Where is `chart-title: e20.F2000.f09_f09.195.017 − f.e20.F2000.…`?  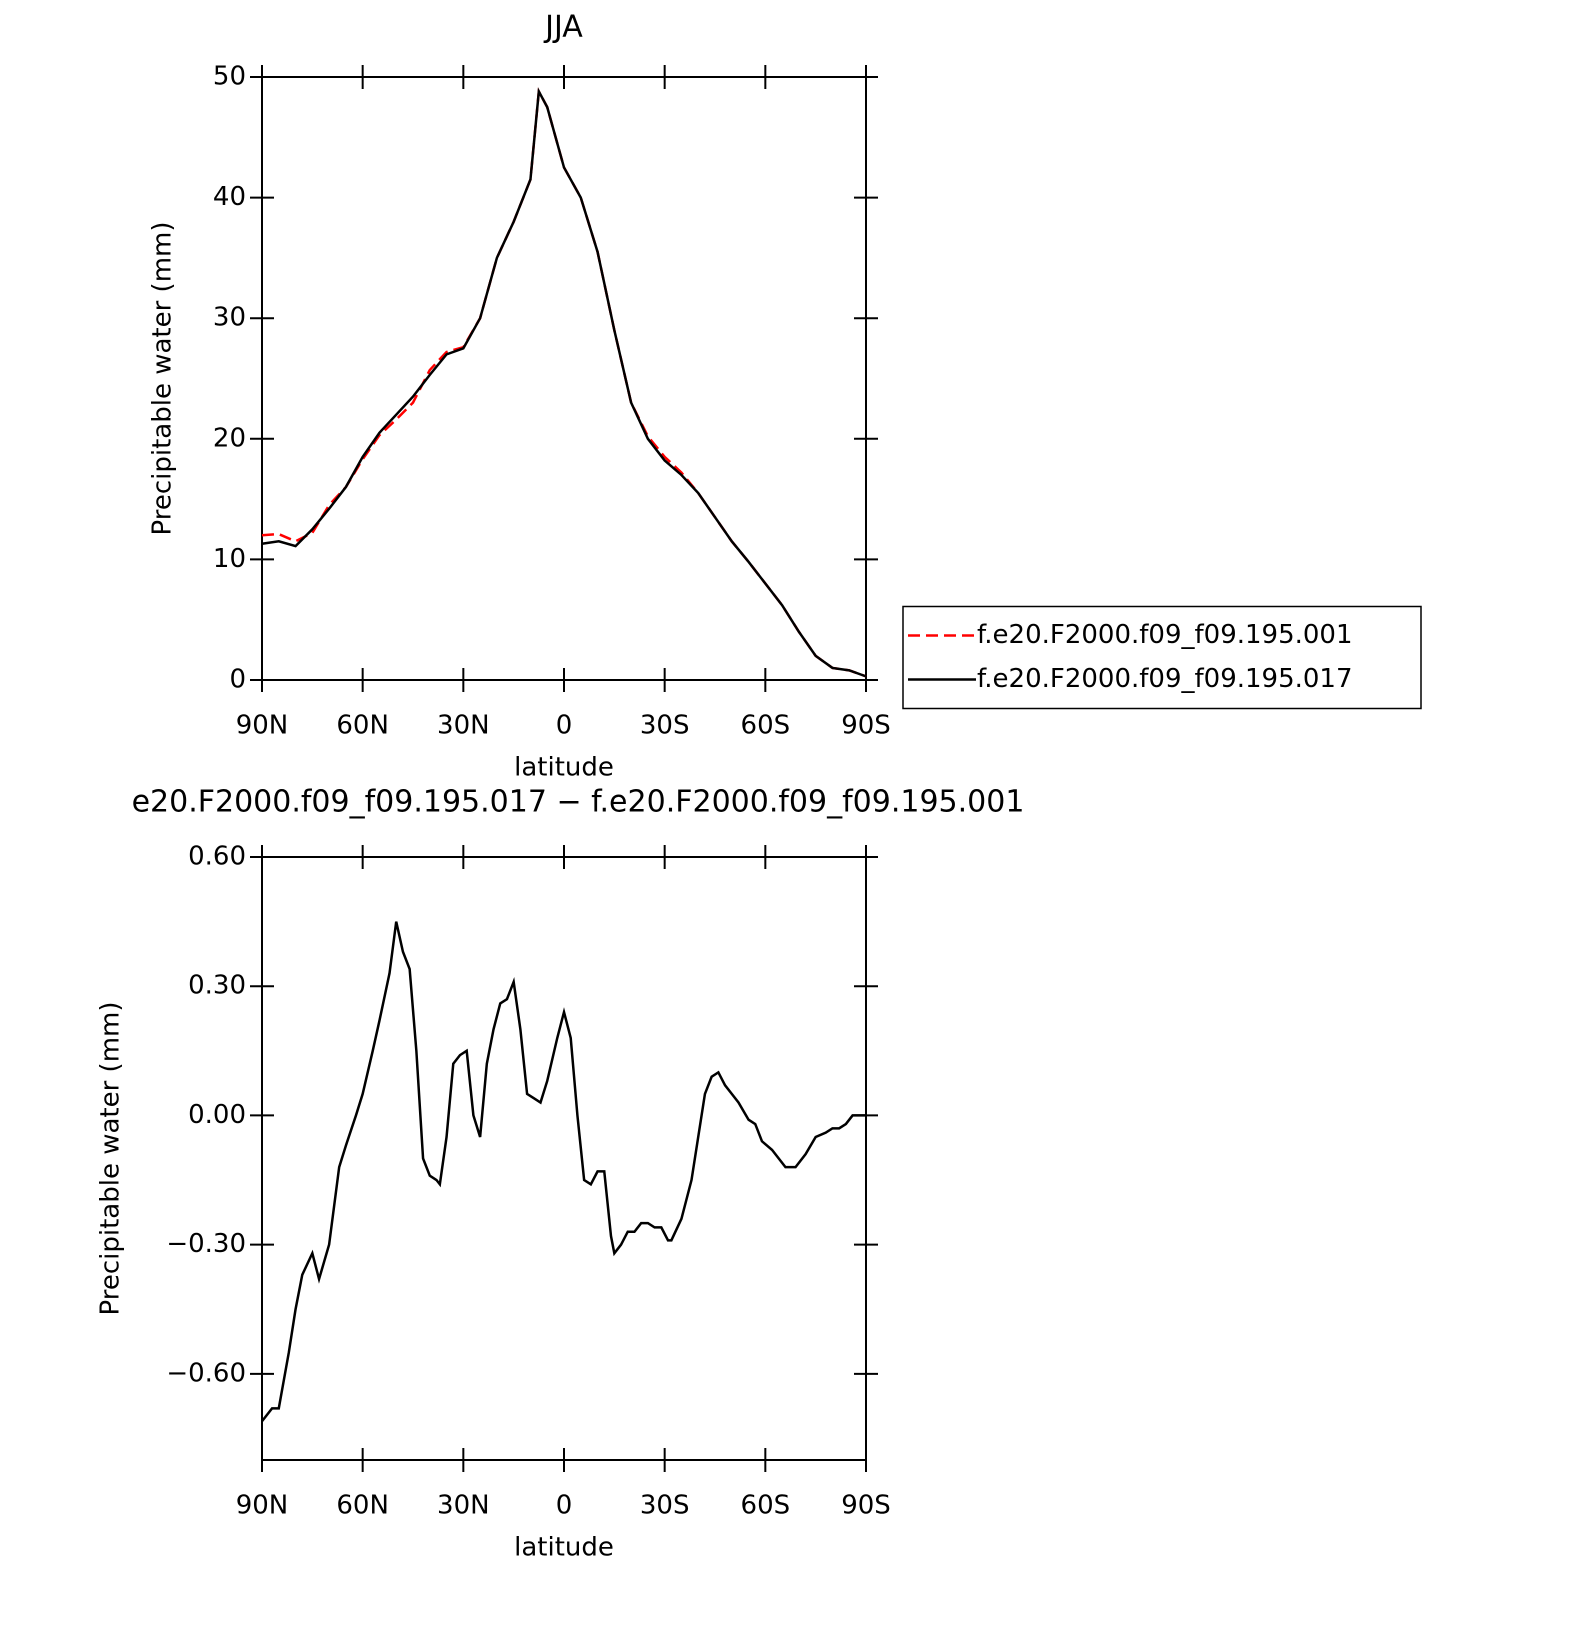 chart-title: e20.F2000.f09_f09.195.017 − f.e20.F2000.… is located at coordinates (578, 802).